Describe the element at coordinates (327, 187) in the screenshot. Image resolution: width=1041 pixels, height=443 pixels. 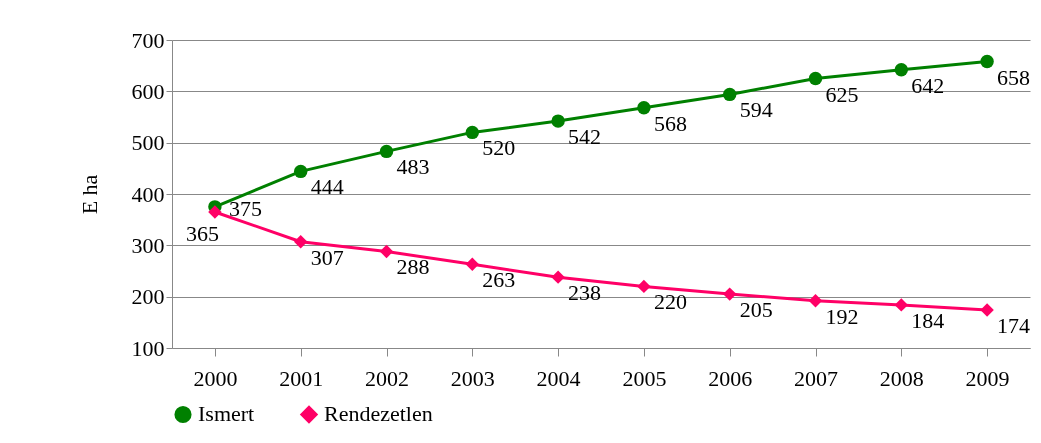
I see `data-label: 444` at that location.